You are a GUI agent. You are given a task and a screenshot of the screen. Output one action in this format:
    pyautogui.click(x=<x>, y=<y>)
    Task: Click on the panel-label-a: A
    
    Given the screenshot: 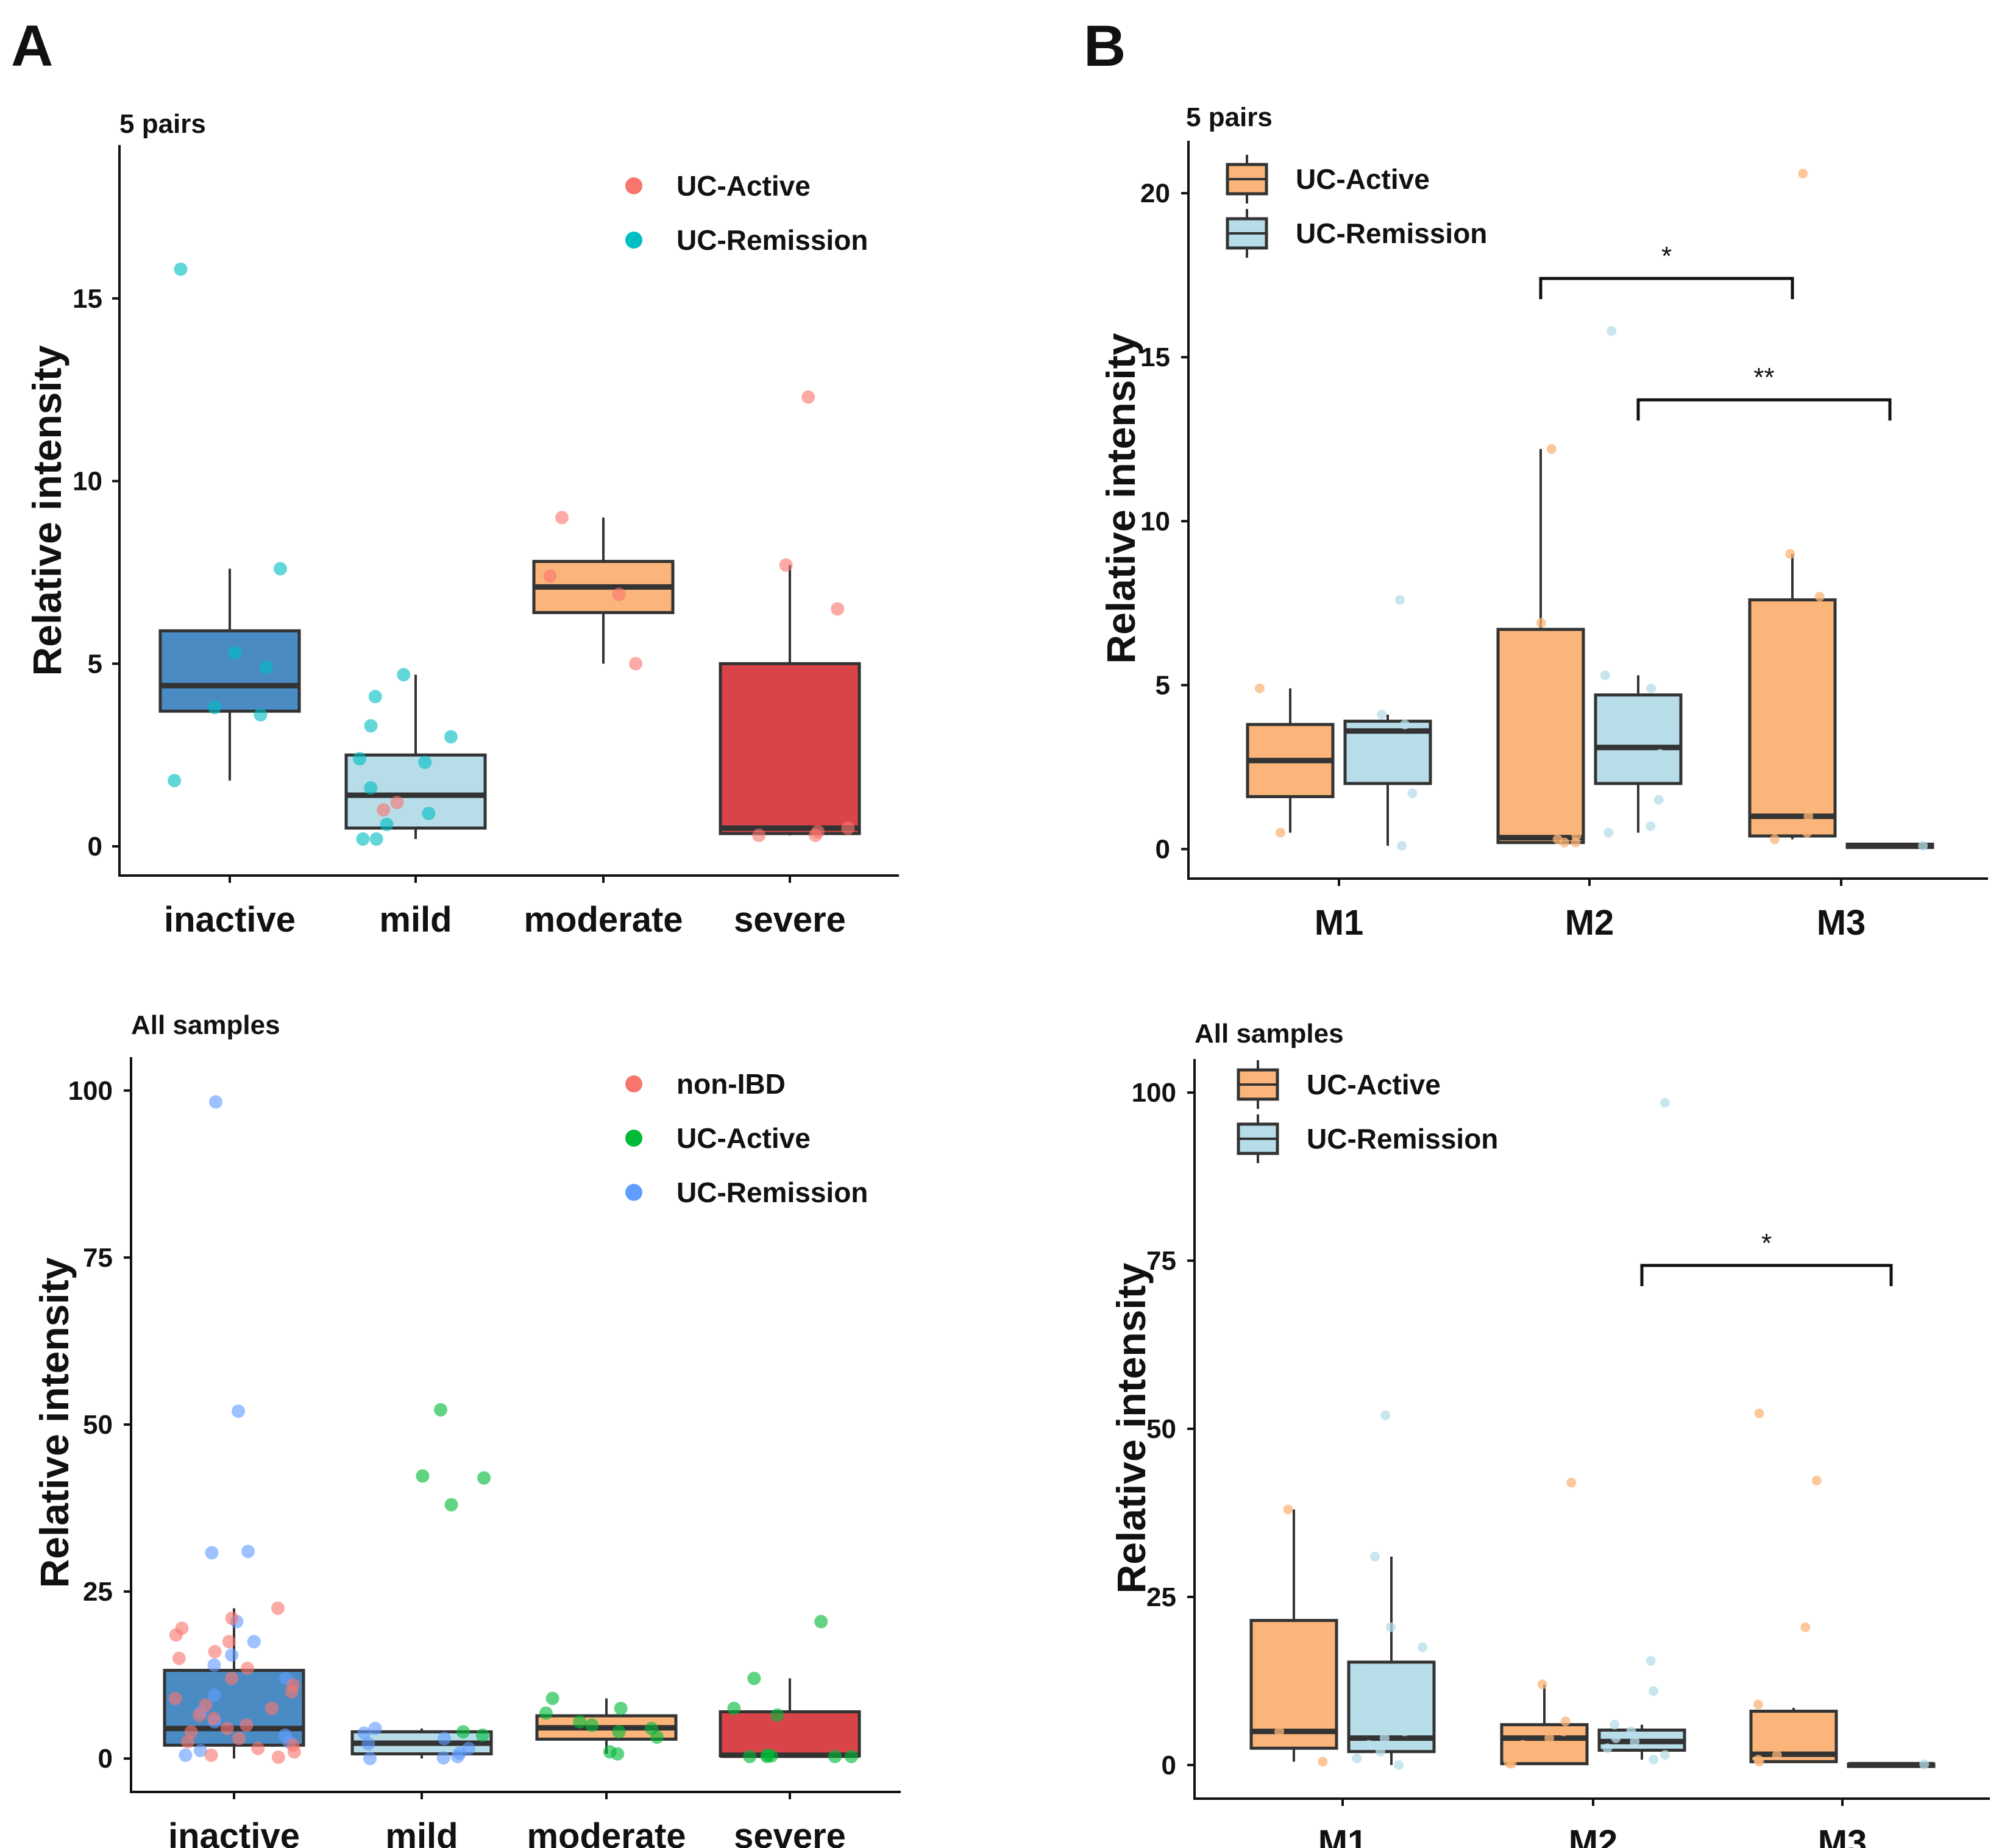 What is the action you would take?
    pyautogui.click(x=32, y=46)
    